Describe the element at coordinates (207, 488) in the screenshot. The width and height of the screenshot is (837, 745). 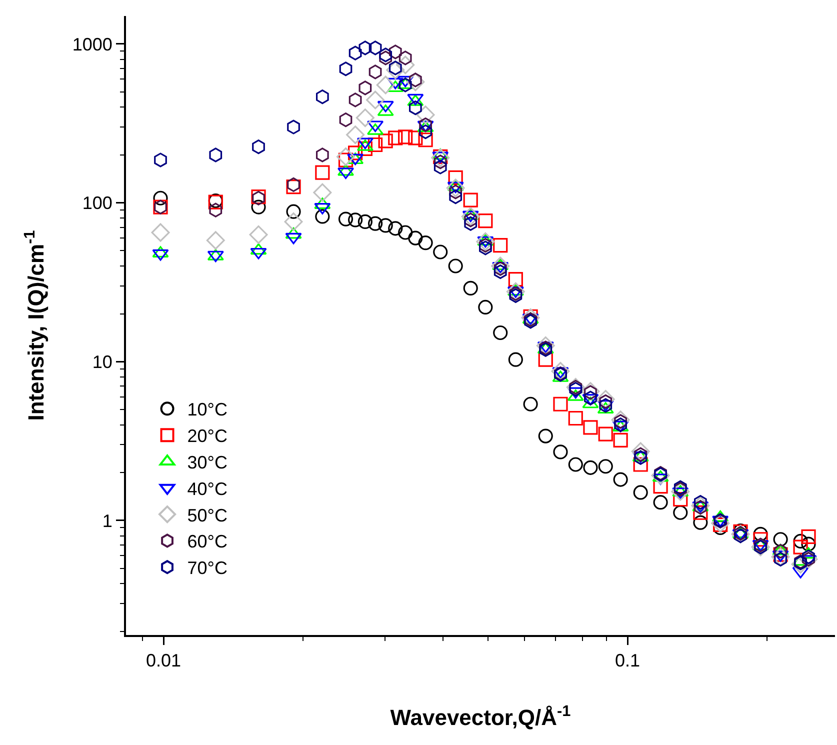
I see `legend-label: 40°C` at that location.